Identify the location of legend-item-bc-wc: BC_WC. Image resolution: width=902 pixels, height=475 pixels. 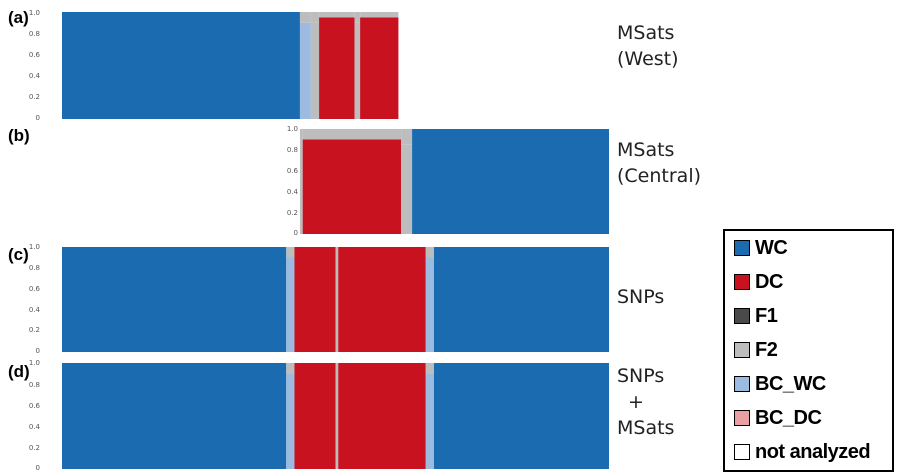
(780, 384).